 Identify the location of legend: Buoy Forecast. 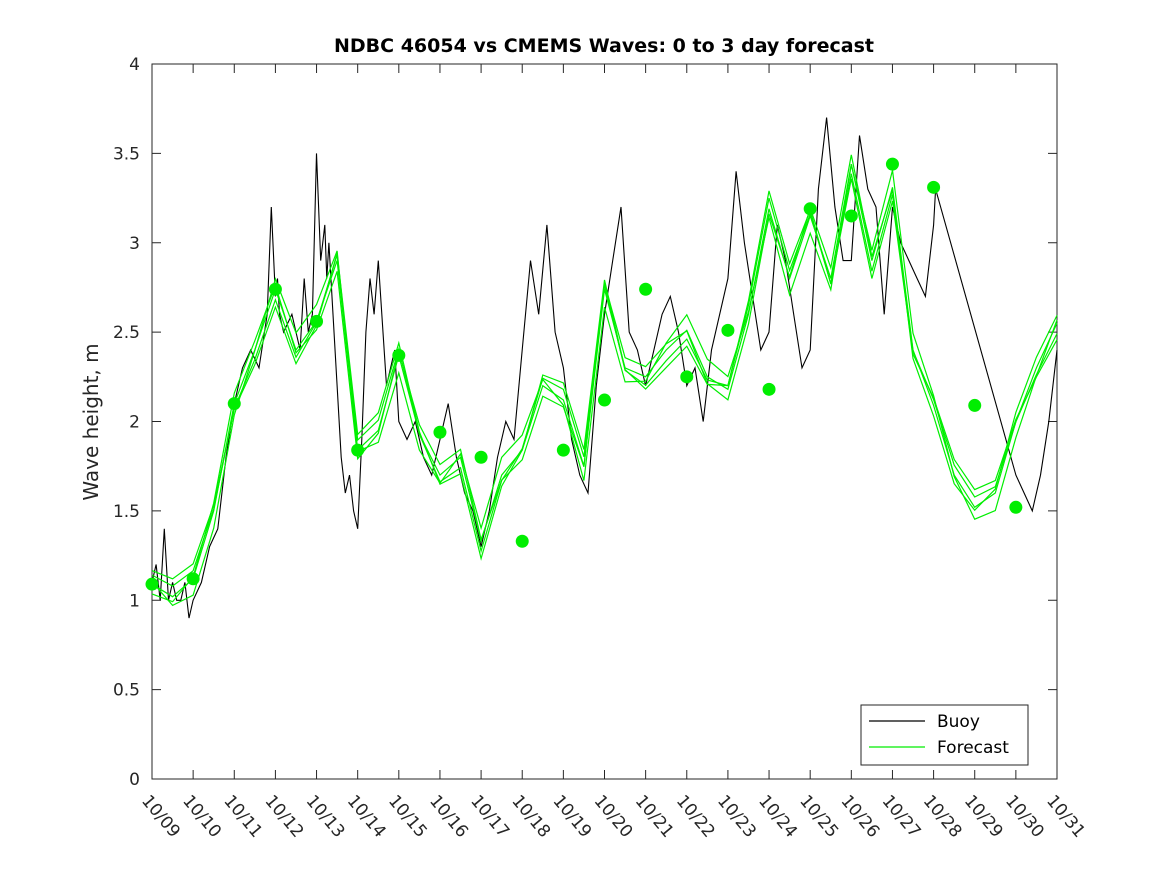
(944, 735).